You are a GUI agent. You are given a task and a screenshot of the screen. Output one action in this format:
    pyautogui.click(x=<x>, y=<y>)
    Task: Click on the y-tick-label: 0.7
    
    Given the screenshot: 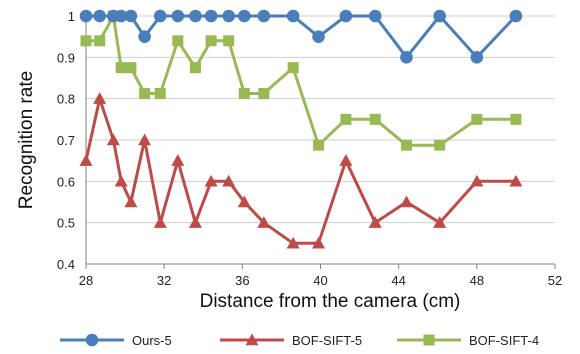 What is the action you would take?
    pyautogui.click(x=66, y=140)
    